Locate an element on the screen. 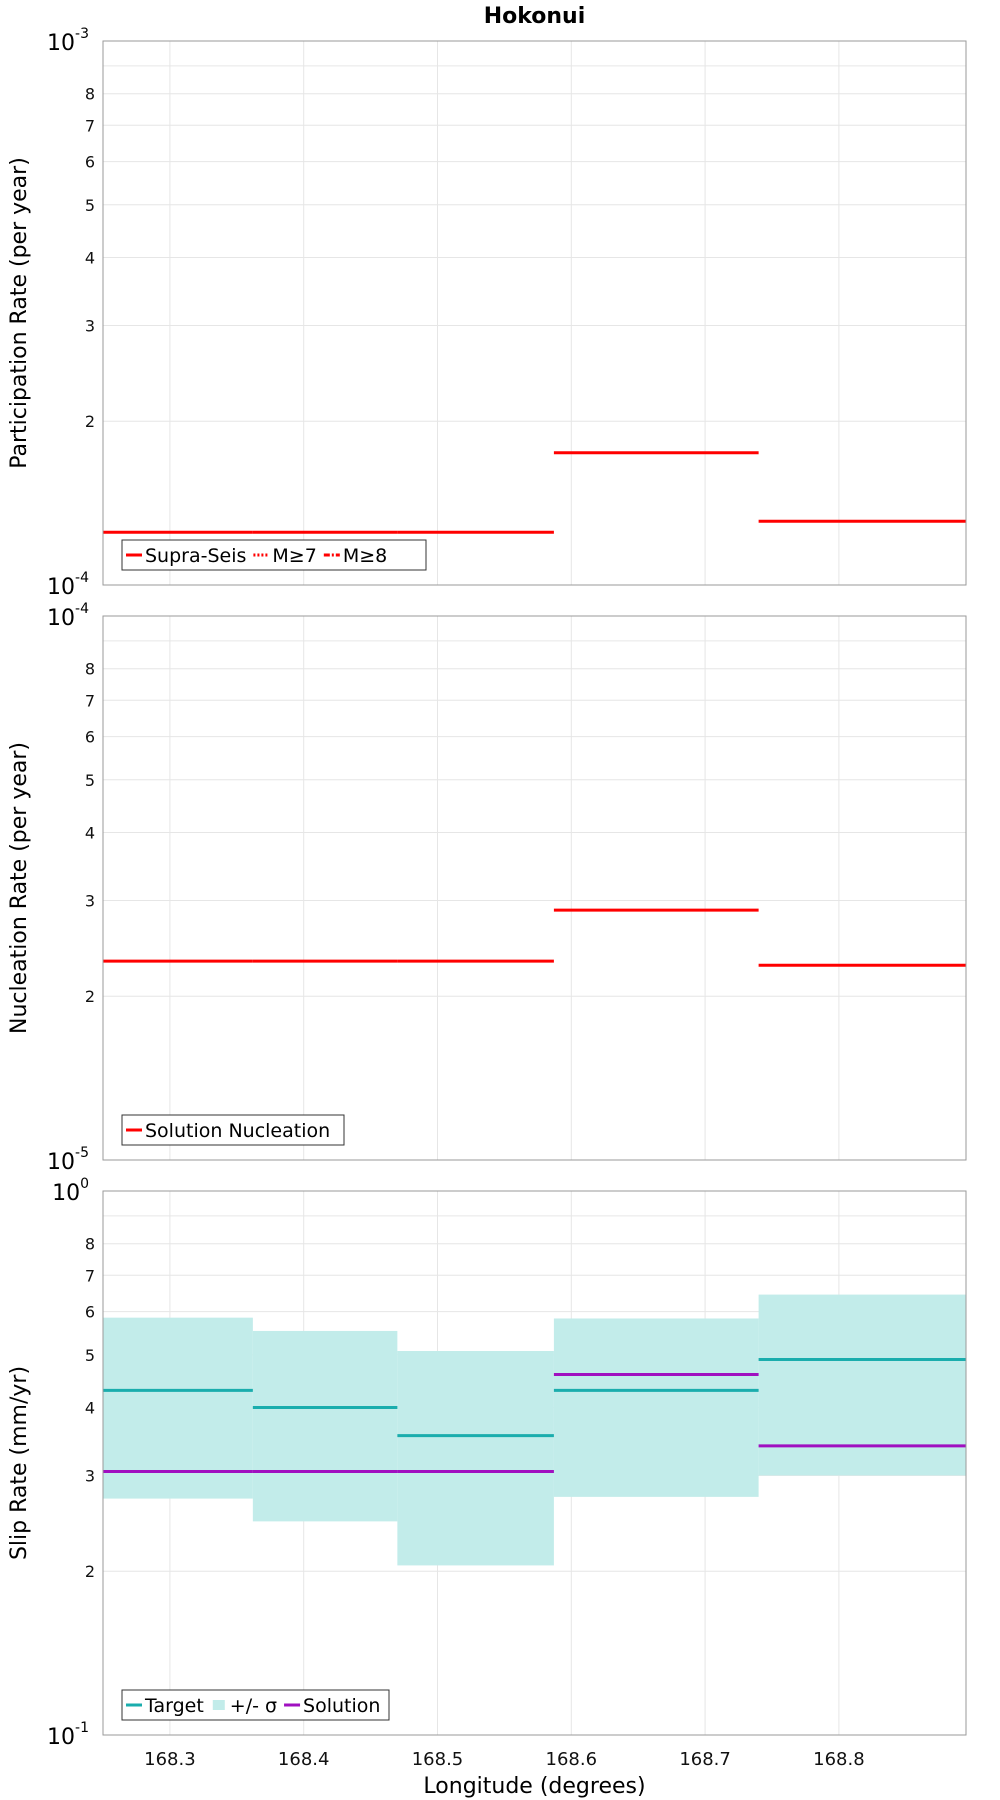 This screenshot has height=1800, width=1000. x-tick-label: 168.5 is located at coordinates (438, 1759).